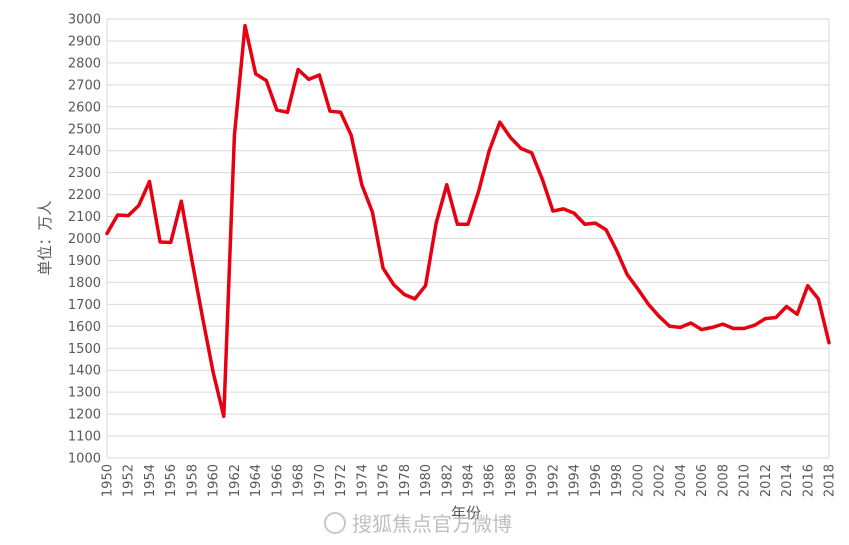 This screenshot has width=849, height=545. Describe the element at coordinates (617, 480) in the screenshot. I see `x-tick-label: 1998` at that location.